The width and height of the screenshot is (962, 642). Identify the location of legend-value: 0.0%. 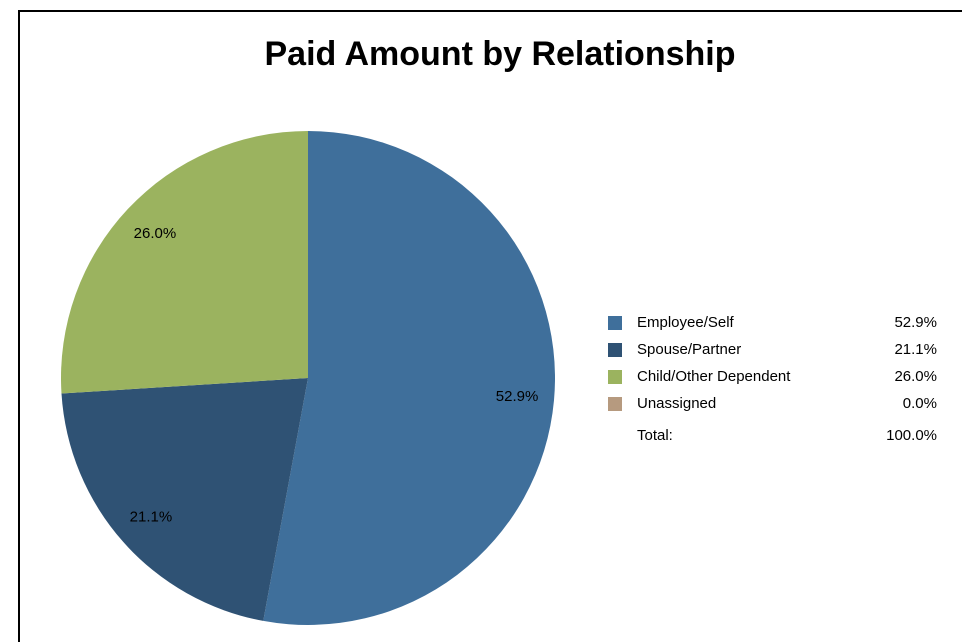
(920, 403).